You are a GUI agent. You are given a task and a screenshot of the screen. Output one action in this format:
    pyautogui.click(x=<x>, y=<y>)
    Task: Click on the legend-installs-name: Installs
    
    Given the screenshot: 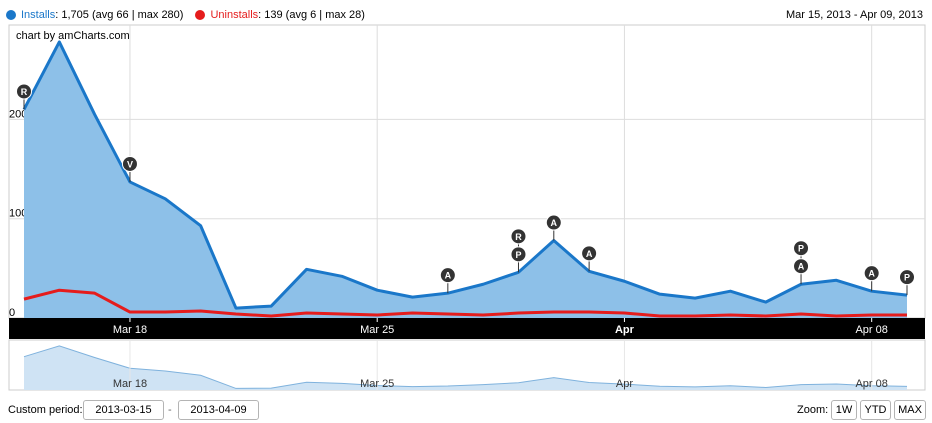 What is the action you would take?
    pyautogui.click(x=38, y=15)
    